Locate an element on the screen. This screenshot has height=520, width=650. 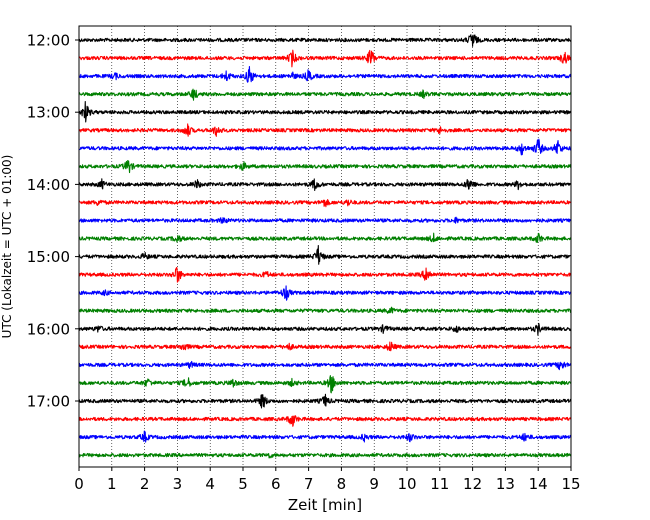
x-tick-label: 15 is located at coordinates (570, 484).